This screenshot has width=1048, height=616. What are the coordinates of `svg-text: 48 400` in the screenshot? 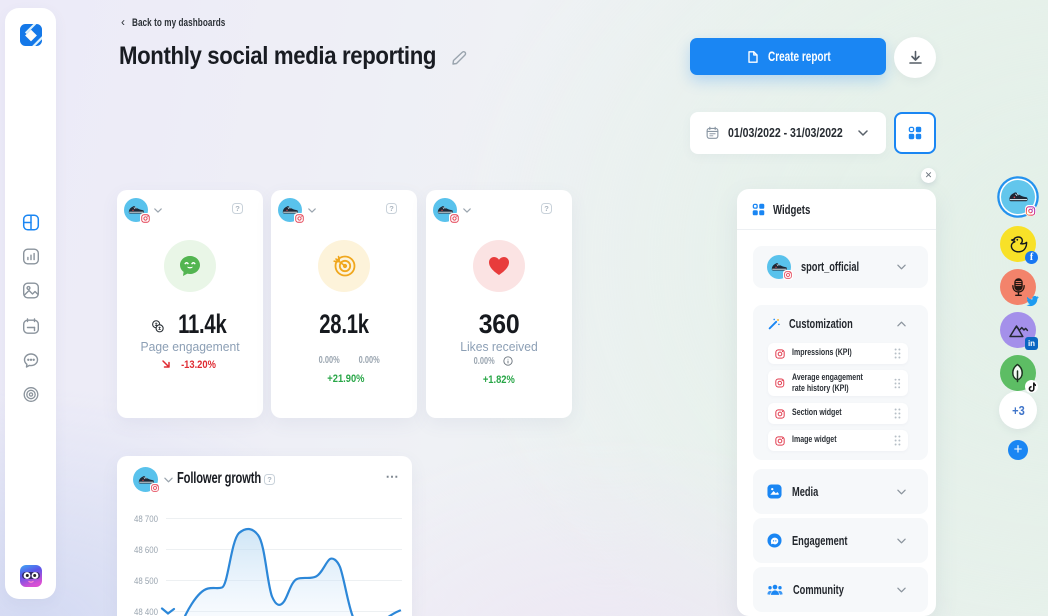 It's located at (146, 611).